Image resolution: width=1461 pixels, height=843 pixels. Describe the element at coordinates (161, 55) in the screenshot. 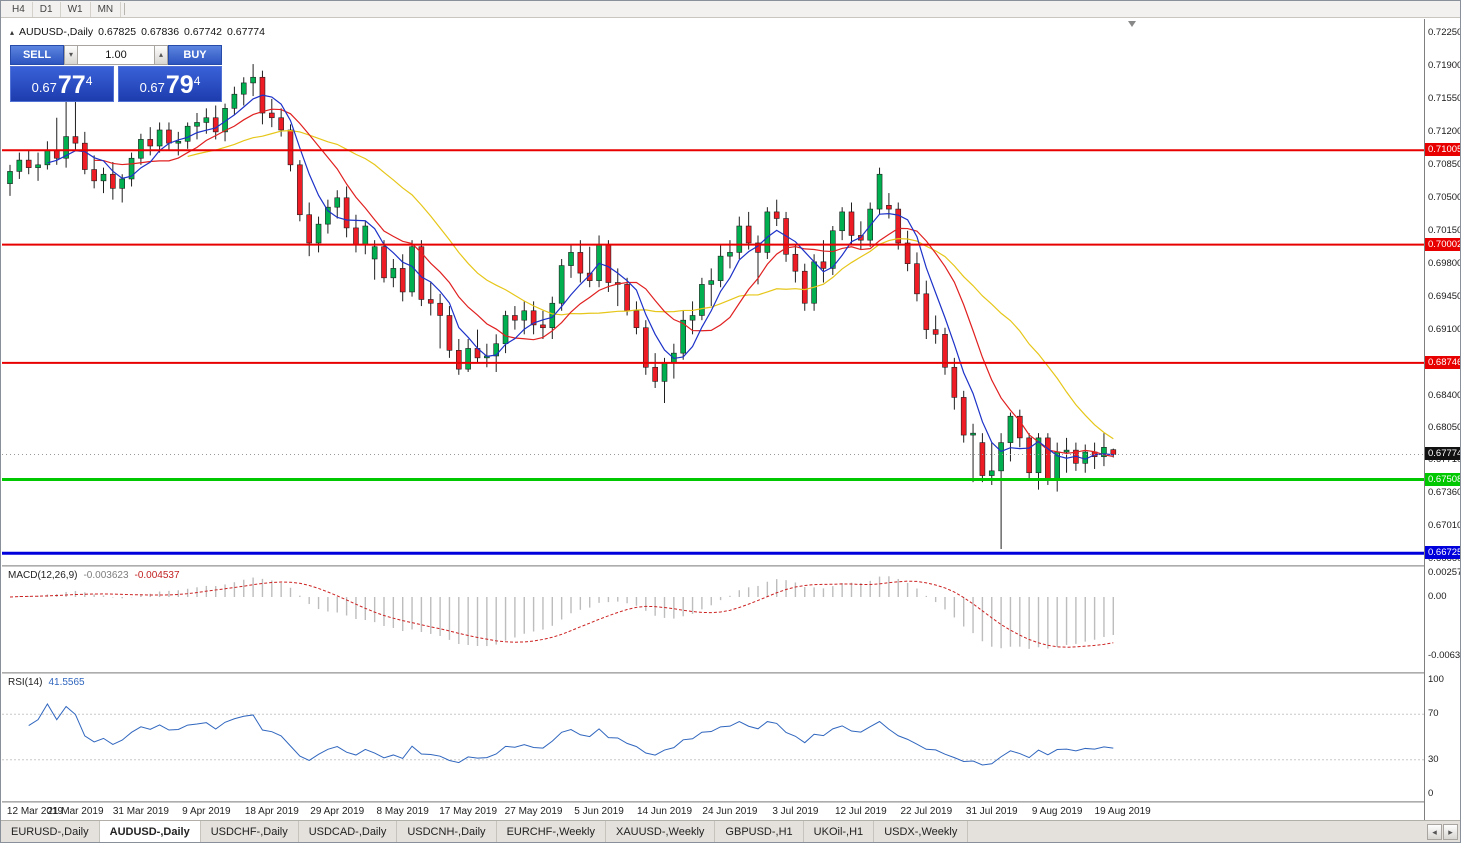

I see `volume-up-icon: ▴` at that location.